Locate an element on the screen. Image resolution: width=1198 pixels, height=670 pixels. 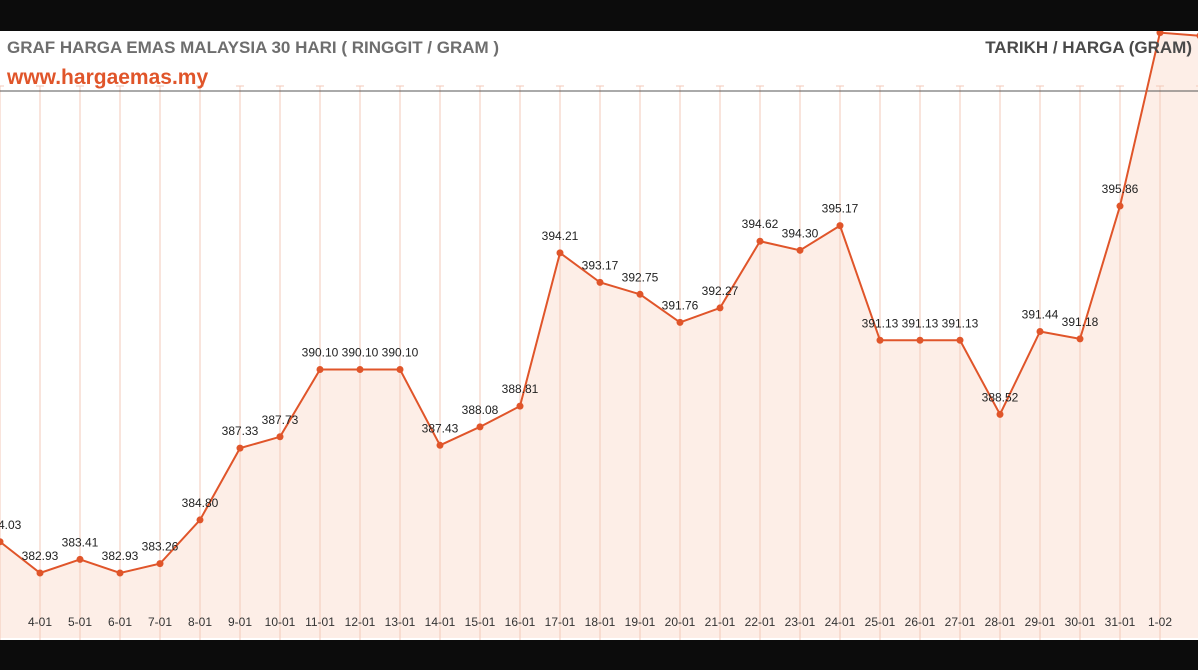
data-label: 394.21 is located at coordinates (560, 236).